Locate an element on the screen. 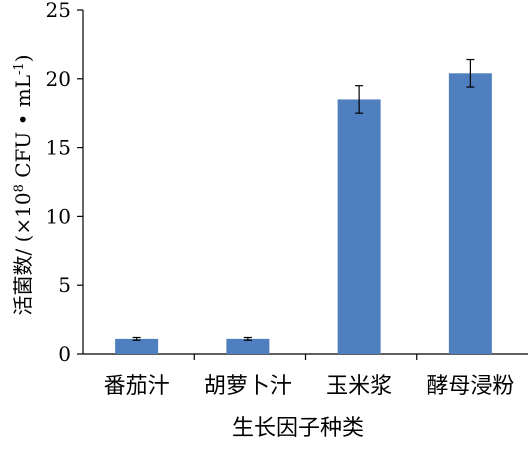 The width and height of the screenshot is (528, 450). y-tick-label-5: 25 is located at coordinates (58, 11).